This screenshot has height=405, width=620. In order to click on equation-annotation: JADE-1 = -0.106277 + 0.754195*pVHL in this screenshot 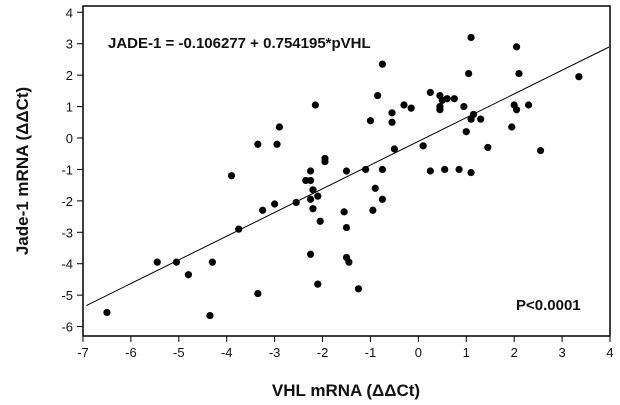, I will do `click(239, 43)`.